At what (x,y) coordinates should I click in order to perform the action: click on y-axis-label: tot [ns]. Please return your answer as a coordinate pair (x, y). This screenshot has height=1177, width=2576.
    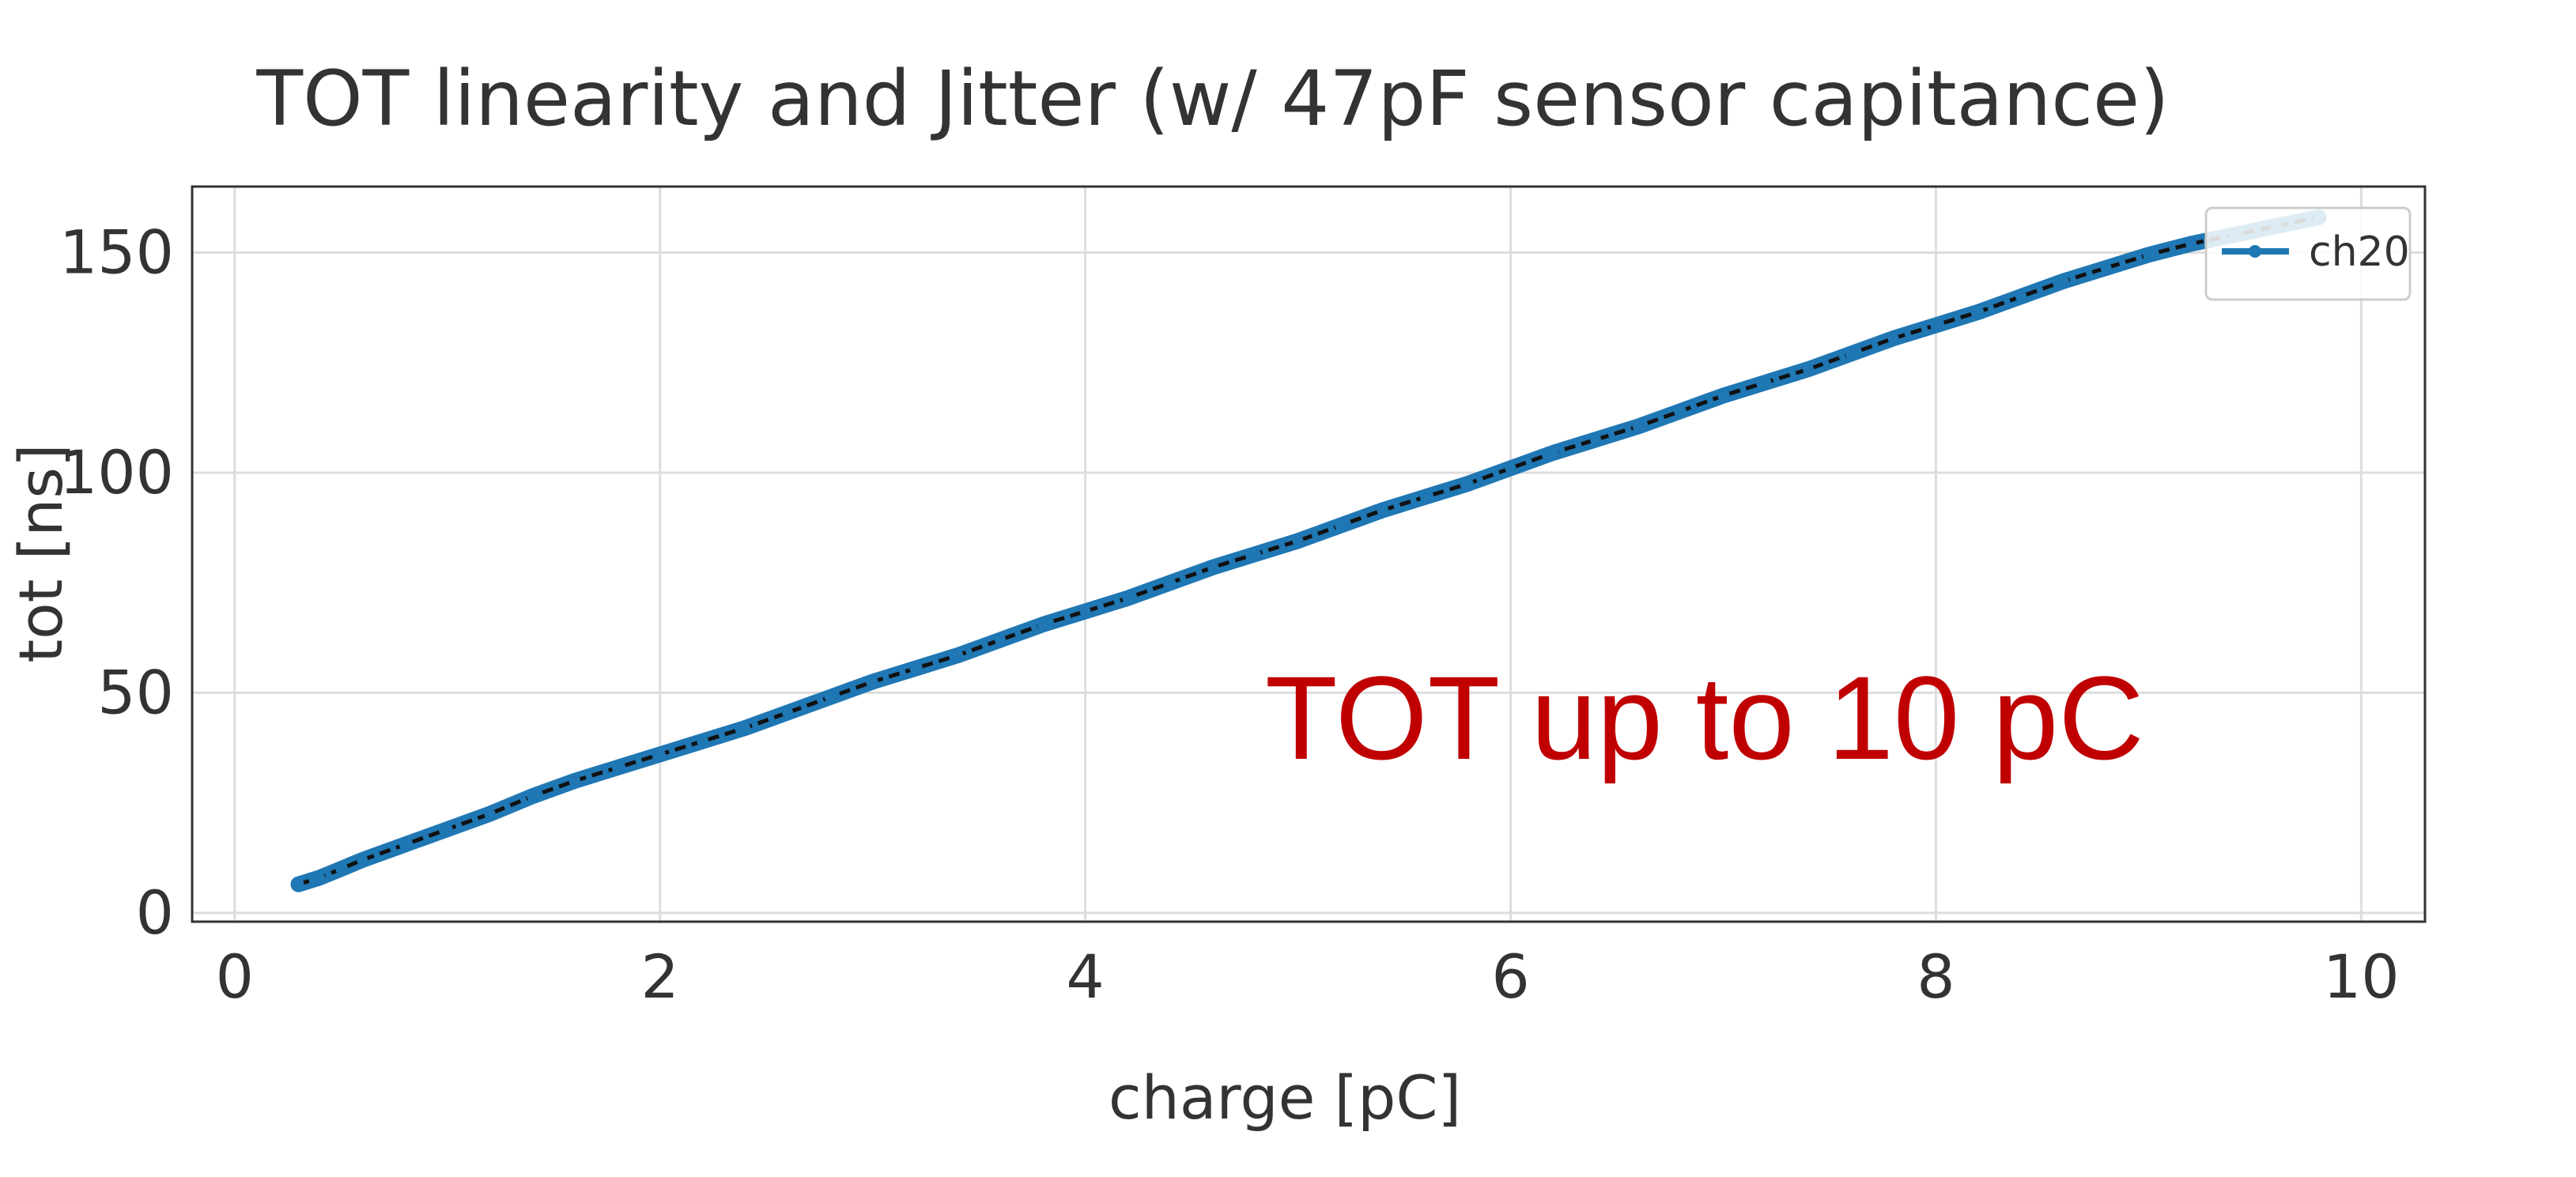
    Looking at the image, I should click on (41, 552).